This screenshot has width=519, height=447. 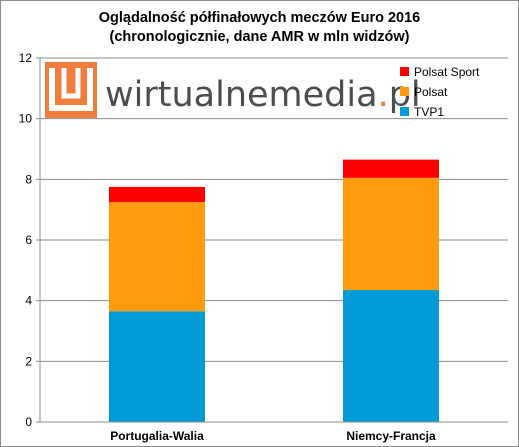 What do you see at coordinates (71, 90) in the screenshot?
I see `logo-mark-icon` at bounding box center [71, 90].